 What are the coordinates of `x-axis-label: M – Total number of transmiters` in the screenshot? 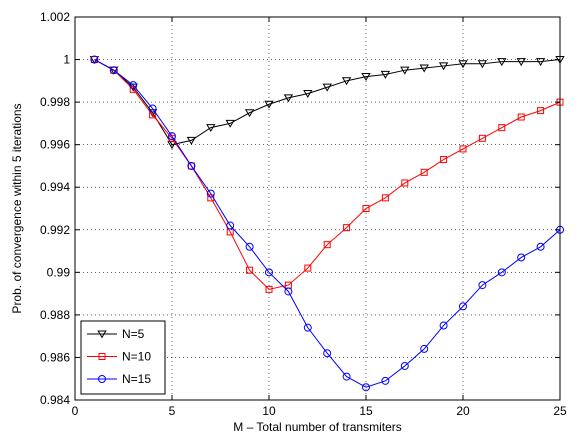 It's located at (317, 427).